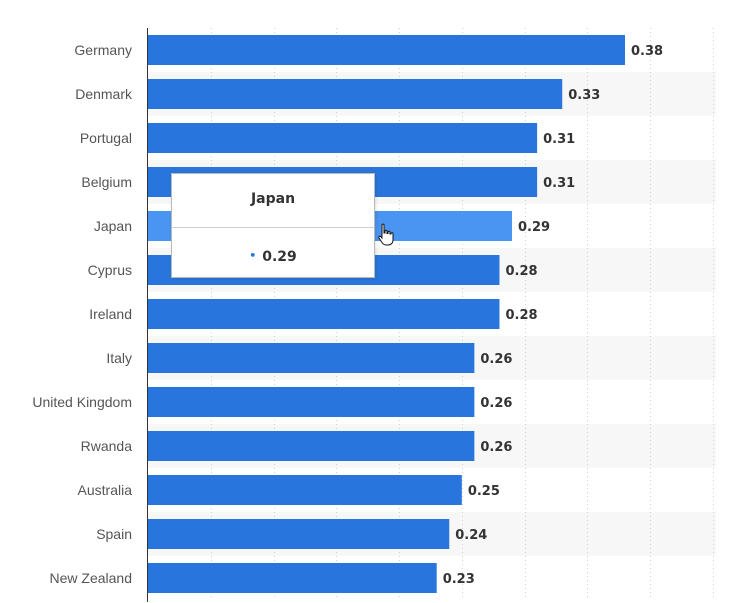 This screenshot has height=603, width=733. What do you see at coordinates (106, 182) in the screenshot?
I see `category-label: Belgium` at bounding box center [106, 182].